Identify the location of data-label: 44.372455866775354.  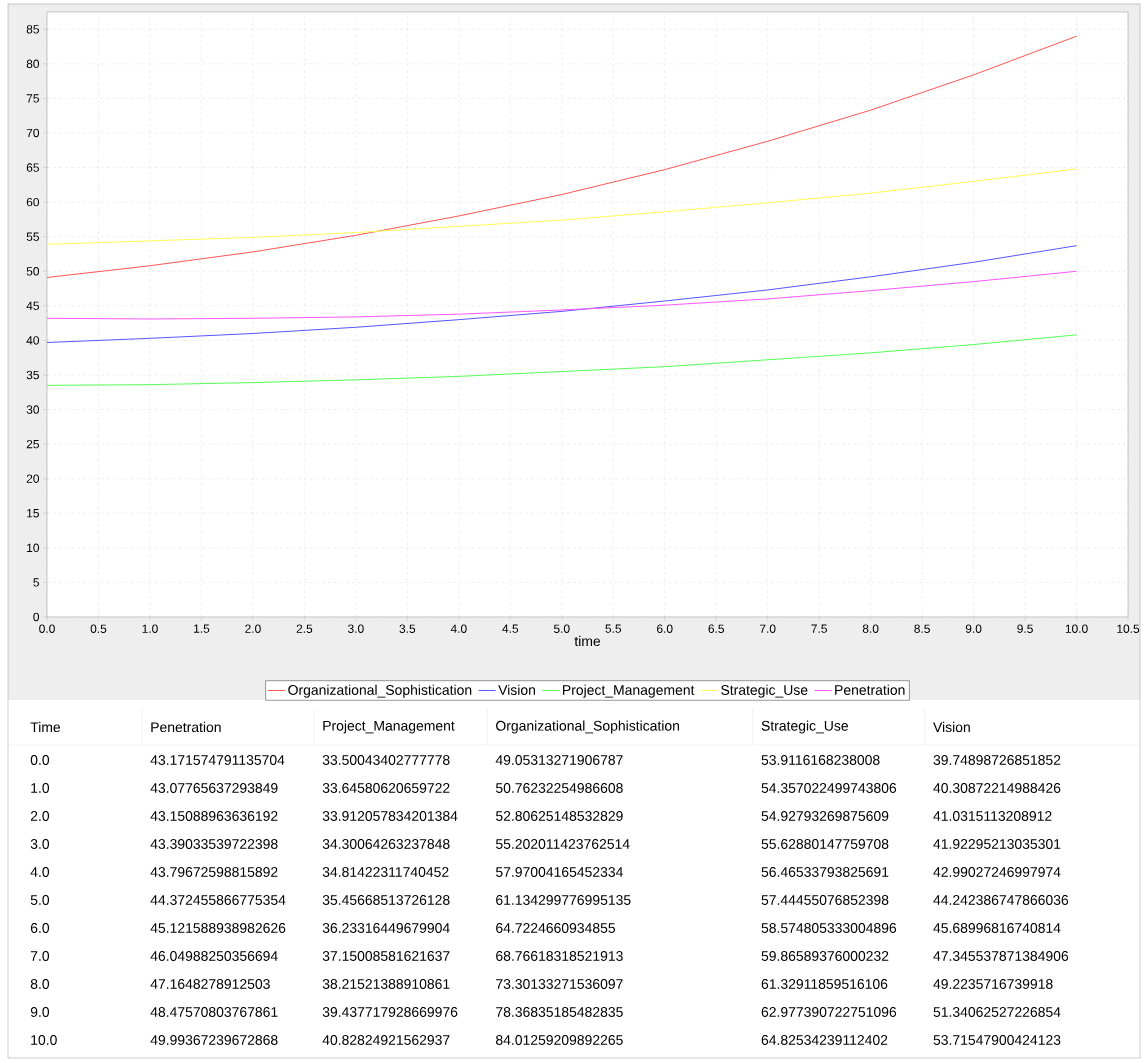
(218, 900).